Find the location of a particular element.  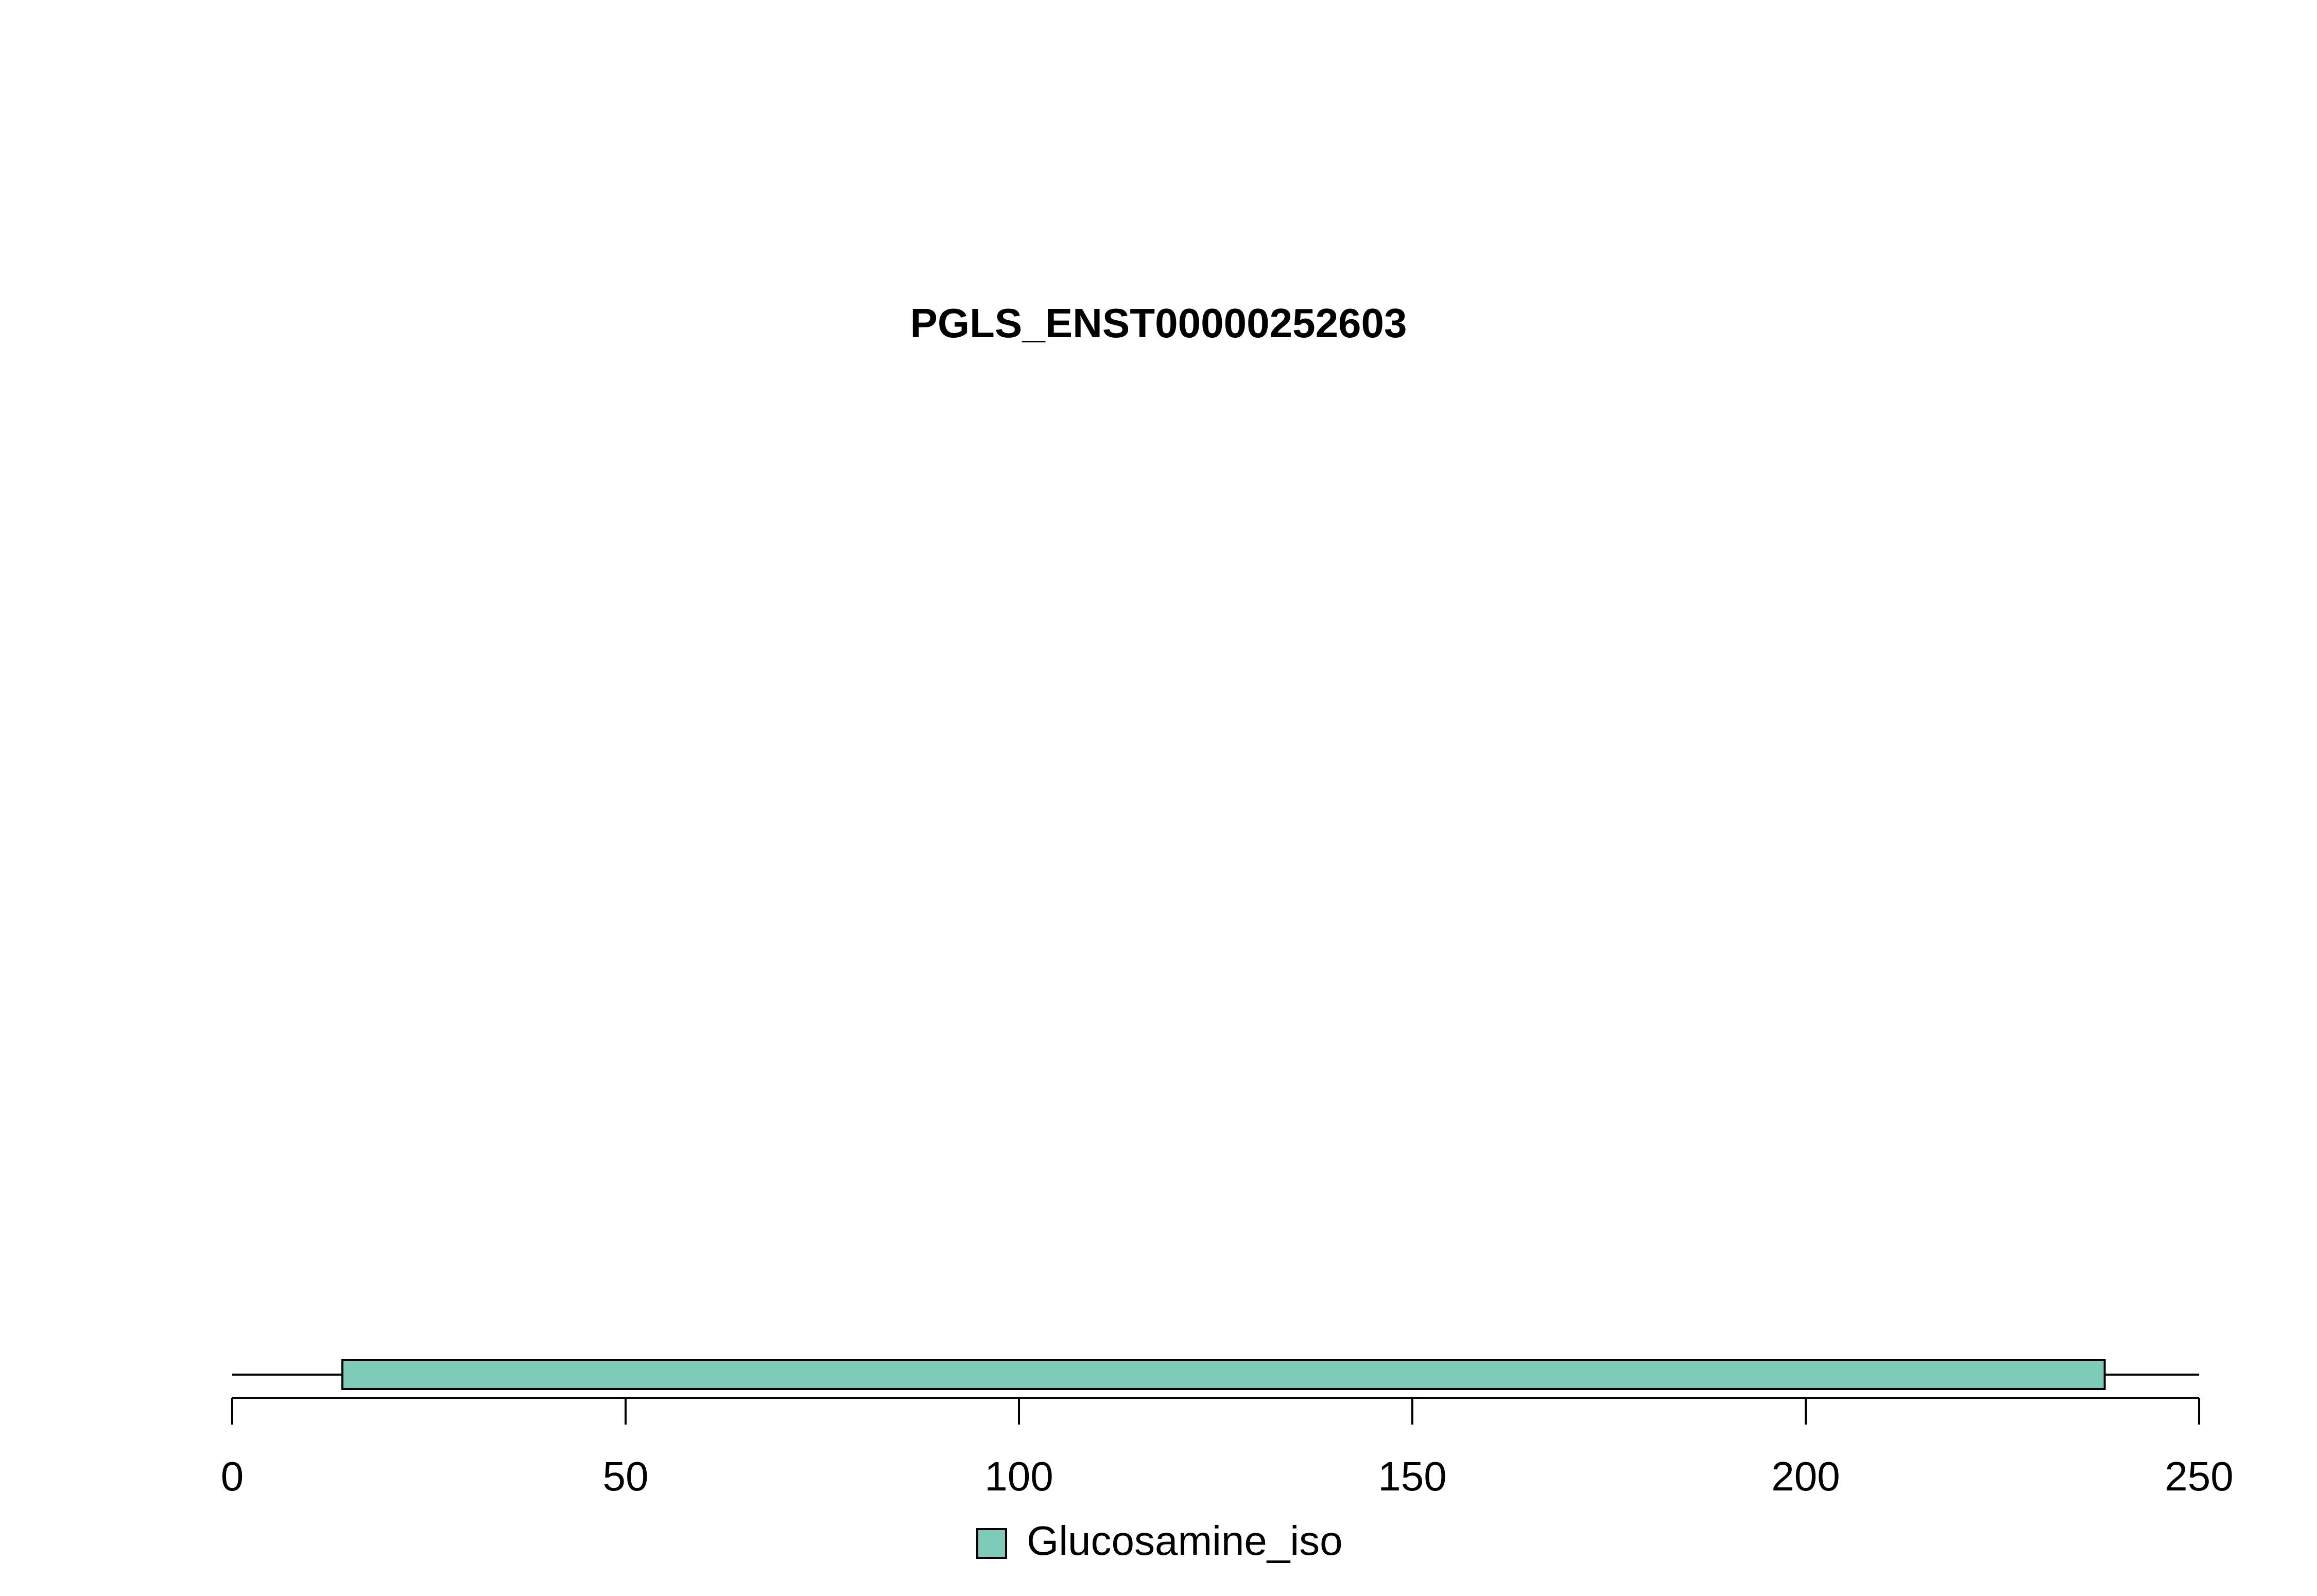

x-tick-label: 200 is located at coordinates (1805, 1476).